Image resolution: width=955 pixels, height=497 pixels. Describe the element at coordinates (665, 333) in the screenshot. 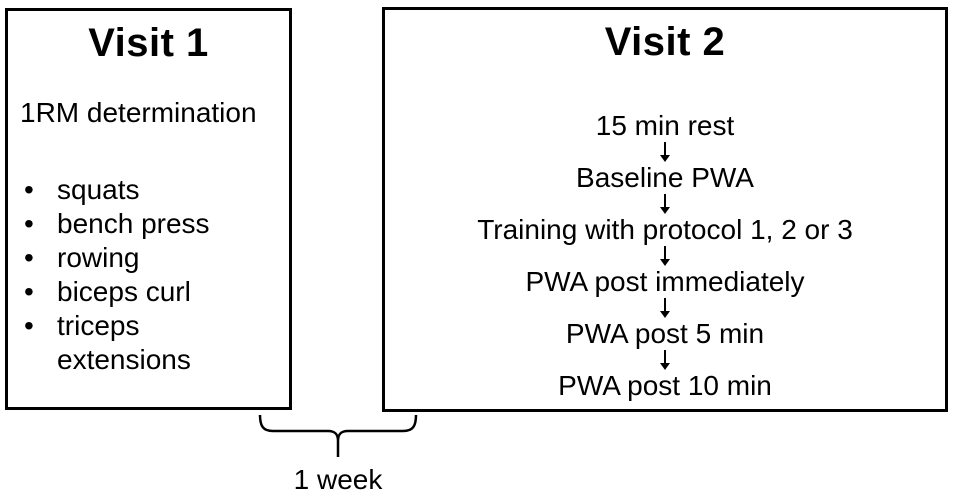

I see `flow-step: PWA post 5 min` at that location.